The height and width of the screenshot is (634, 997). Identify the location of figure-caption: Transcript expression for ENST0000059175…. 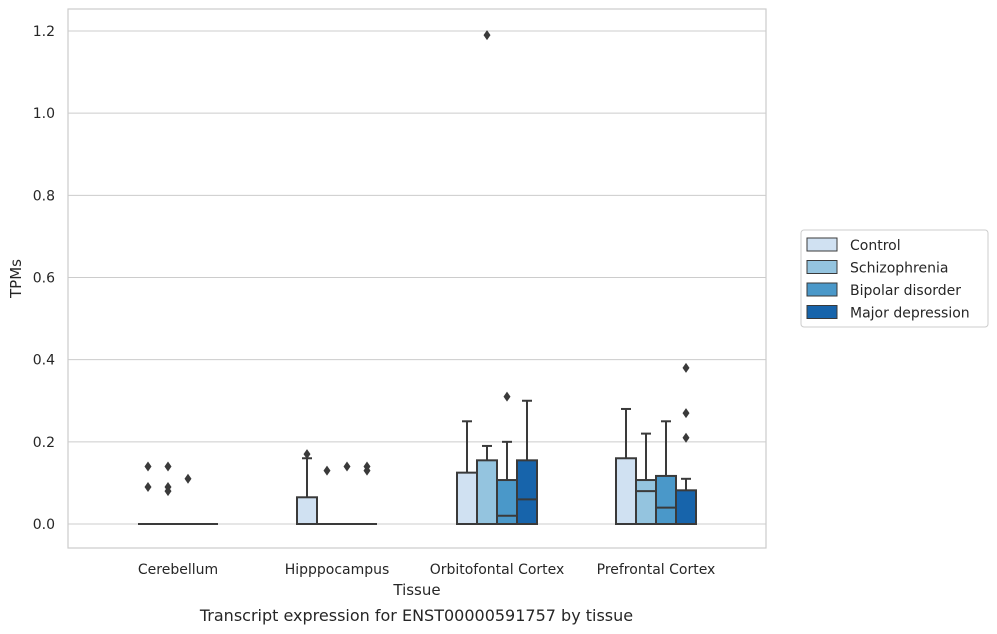
(416, 615).